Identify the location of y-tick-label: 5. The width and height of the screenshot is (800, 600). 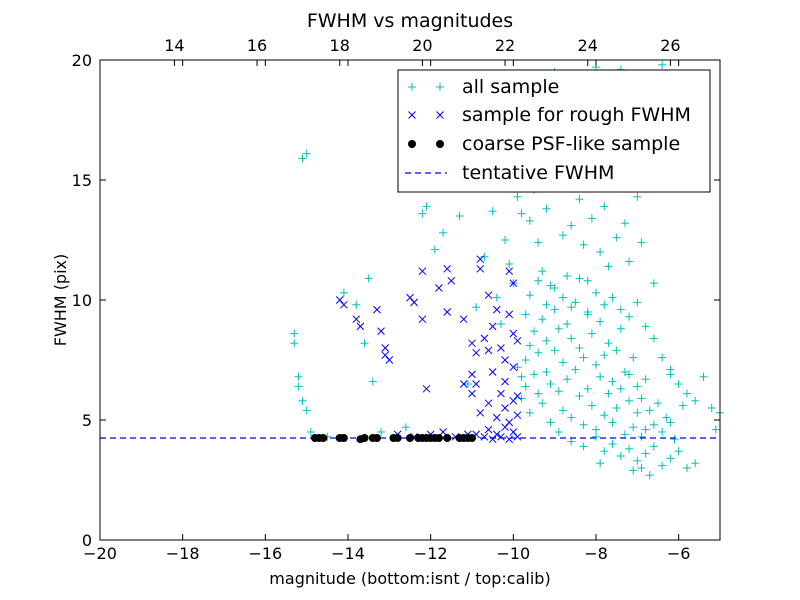
(87, 420).